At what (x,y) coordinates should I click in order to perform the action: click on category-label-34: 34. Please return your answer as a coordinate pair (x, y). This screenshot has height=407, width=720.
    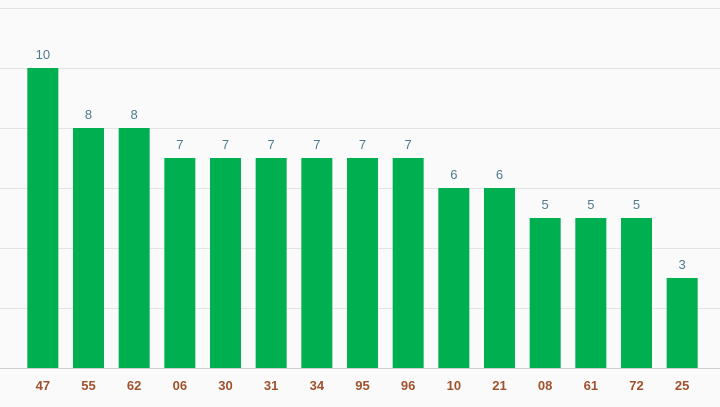
    Looking at the image, I should click on (317, 385).